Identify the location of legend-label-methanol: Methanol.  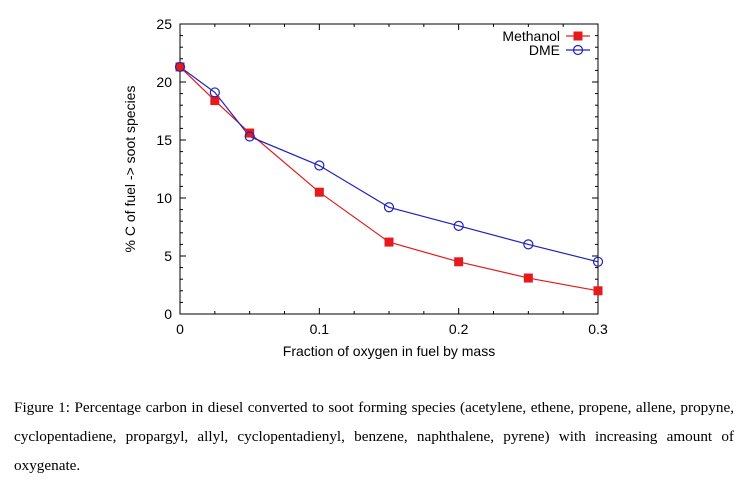
(531, 36).